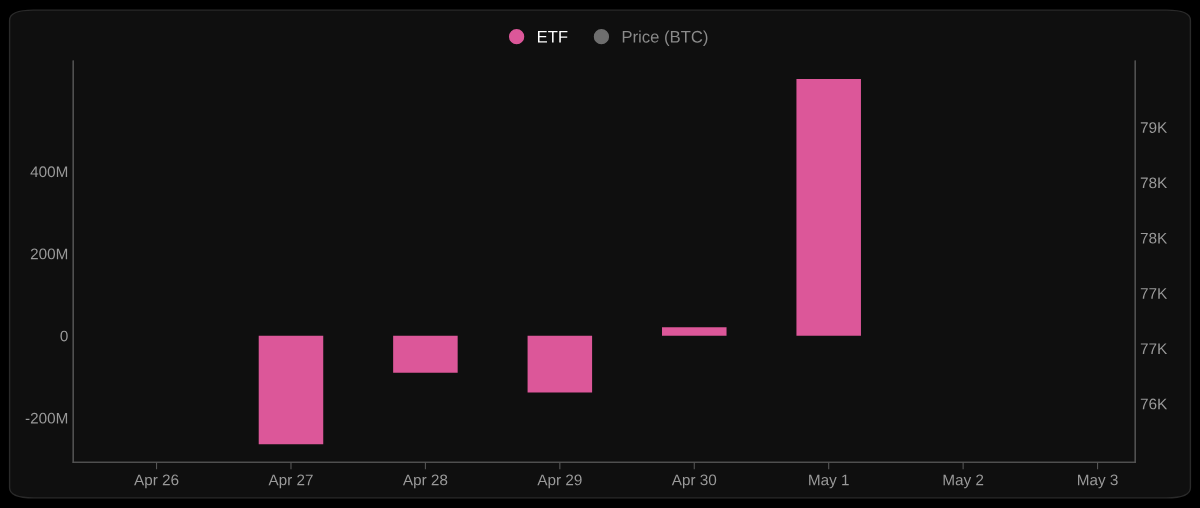 The image size is (1200, 508). What do you see at coordinates (290, 481) in the screenshot?
I see `x-tick-label: Apr 27` at bounding box center [290, 481].